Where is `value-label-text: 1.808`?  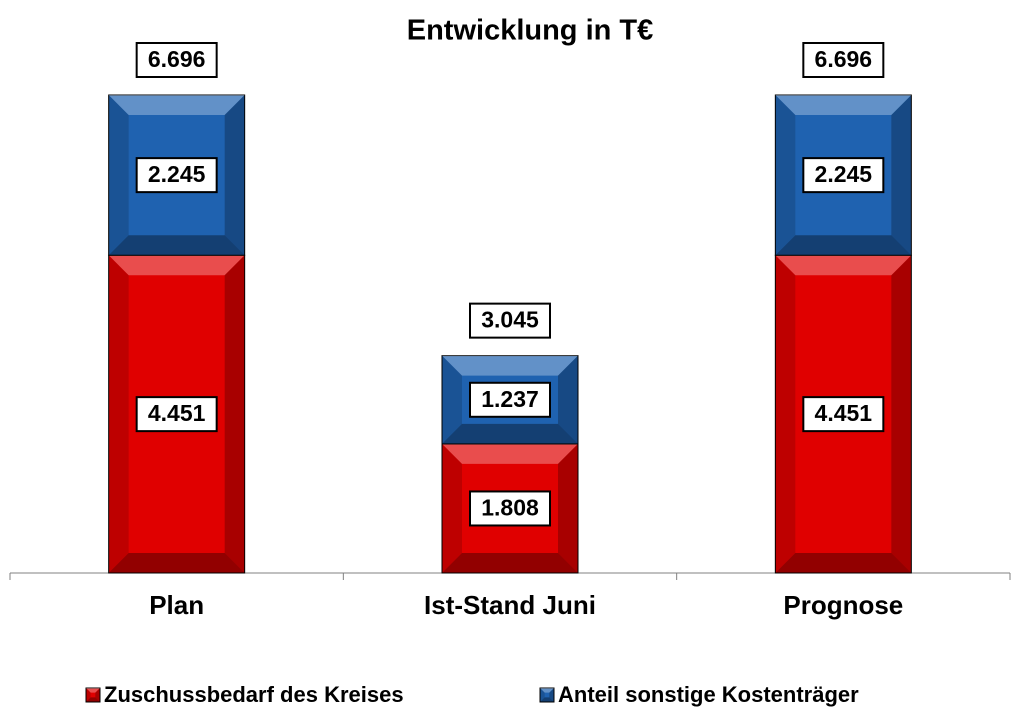
value-label-text: 1.808 is located at coordinates (510, 508).